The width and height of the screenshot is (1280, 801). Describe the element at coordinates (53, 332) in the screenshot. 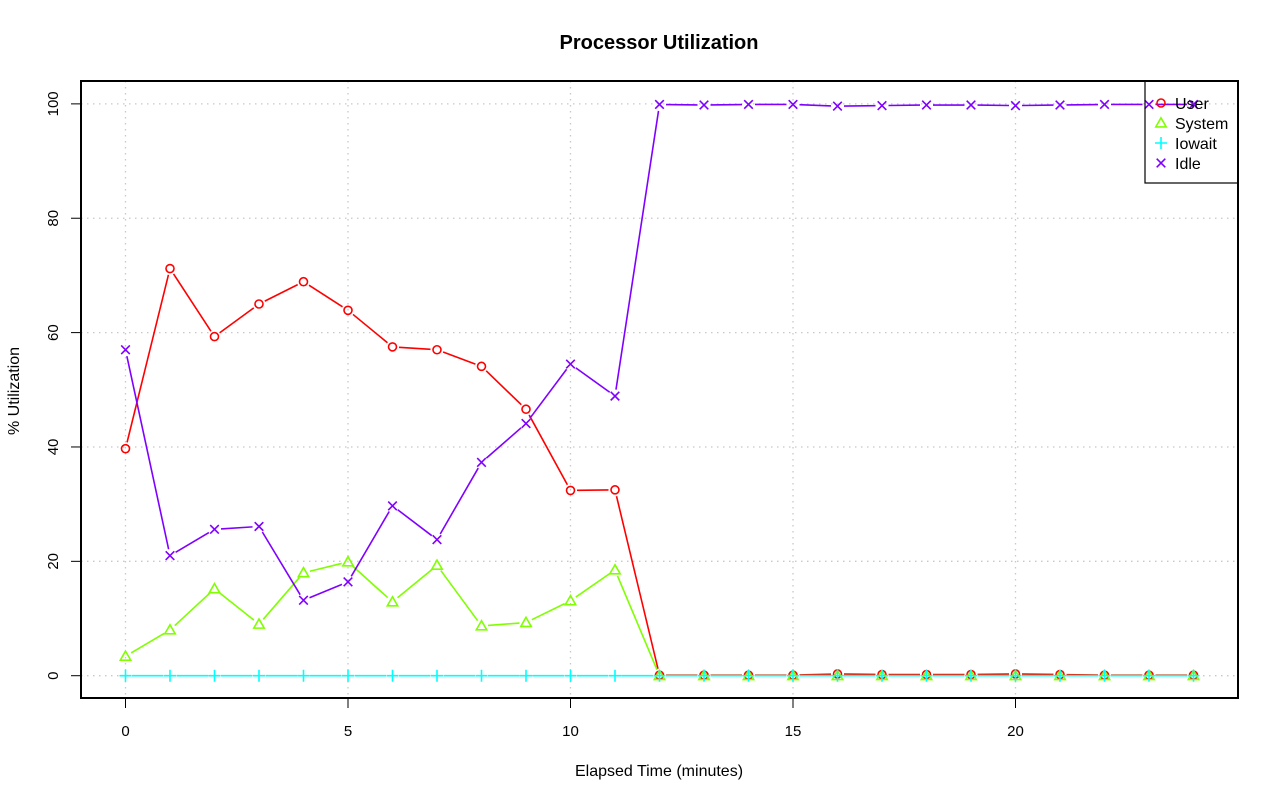

I see `y-tick-label-3: 60` at that location.